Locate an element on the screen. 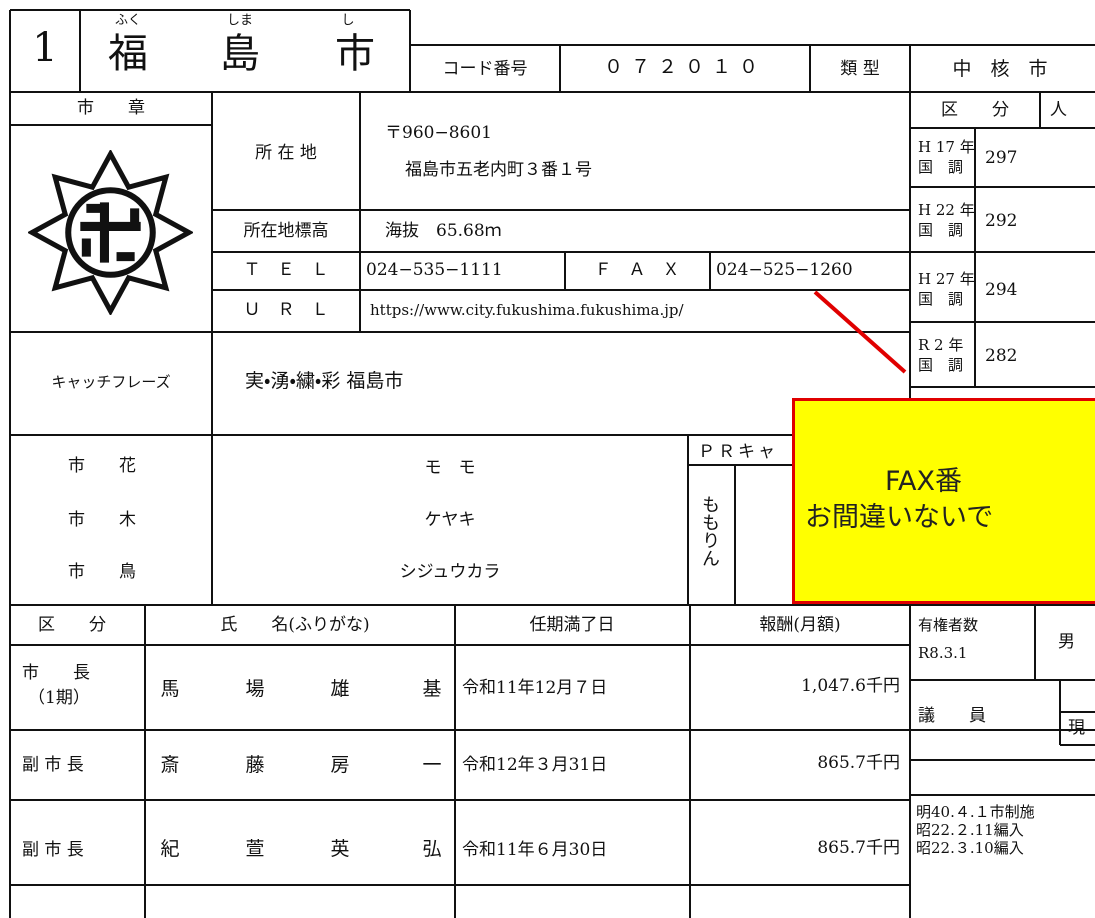 Image resolution: width=1095 pixels, height=918 pixels. name-char: 房 is located at coordinates (340, 765).